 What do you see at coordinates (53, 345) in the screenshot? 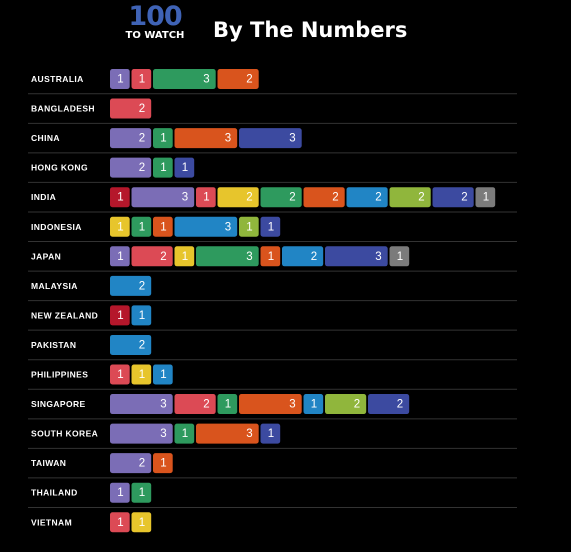
I see `row-label: PAKISTAN` at bounding box center [53, 345].